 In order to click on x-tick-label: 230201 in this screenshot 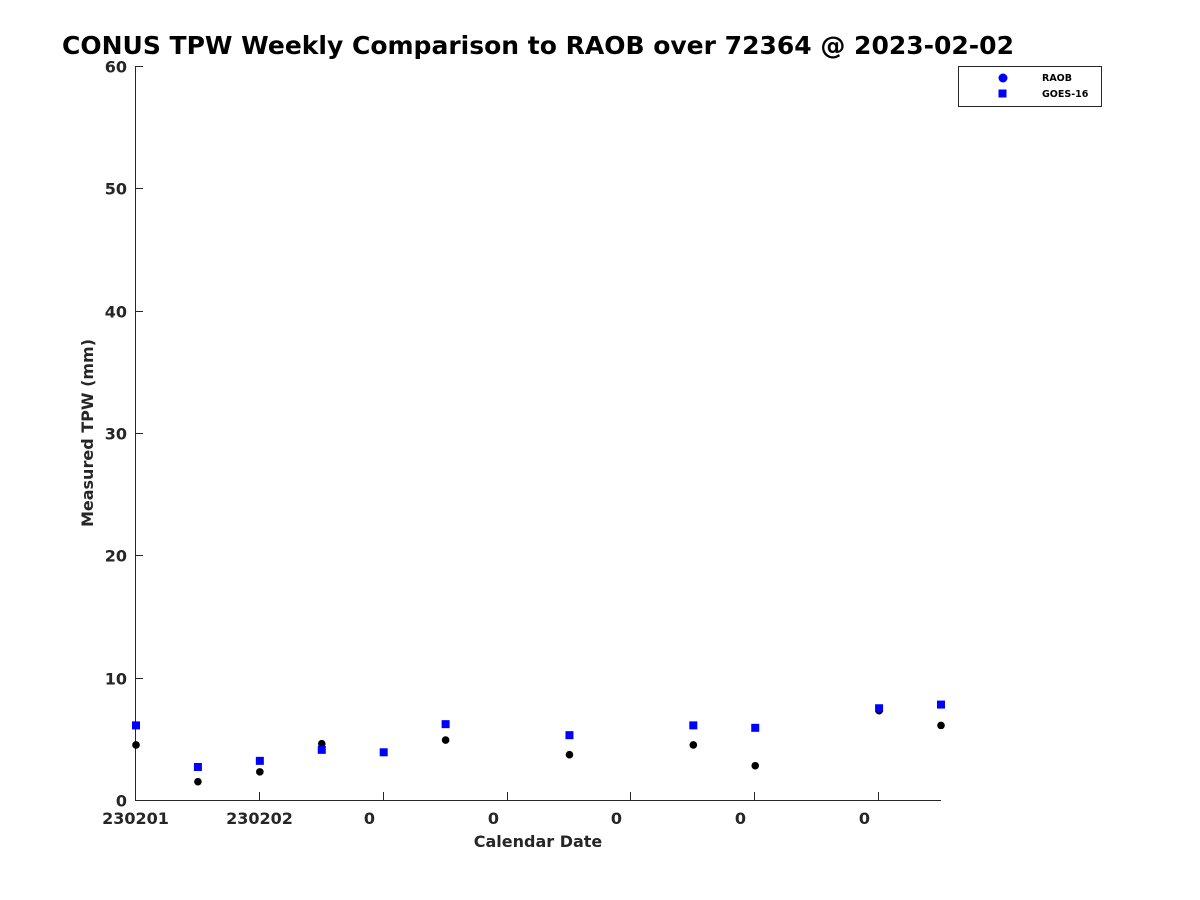, I will do `click(135, 818)`.